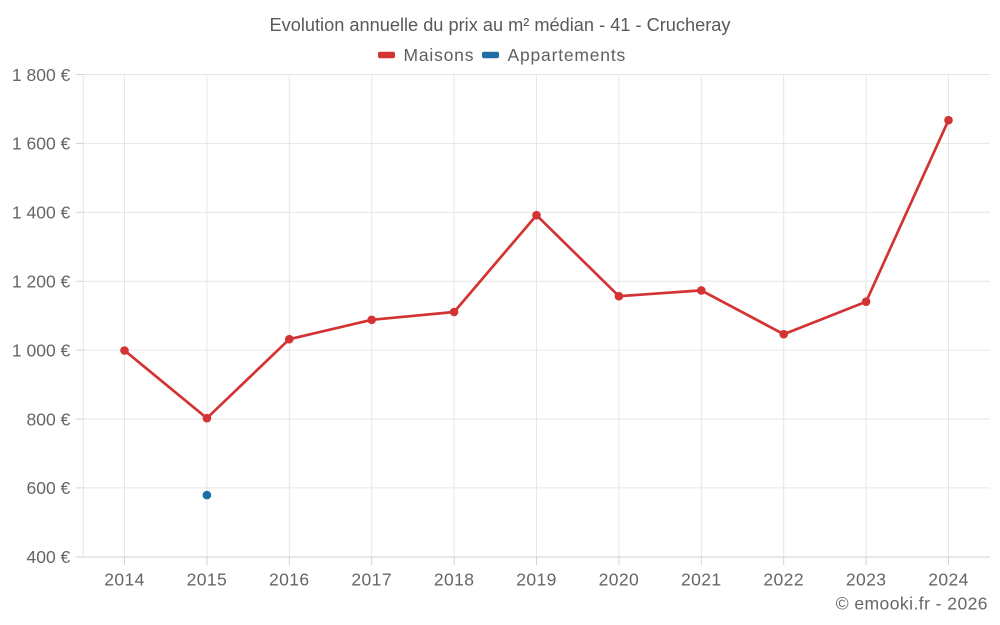 This screenshot has width=1000, height=625. Describe the element at coordinates (41, 75) in the screenshot. I see `svg-text: 1 800 €` at that location.